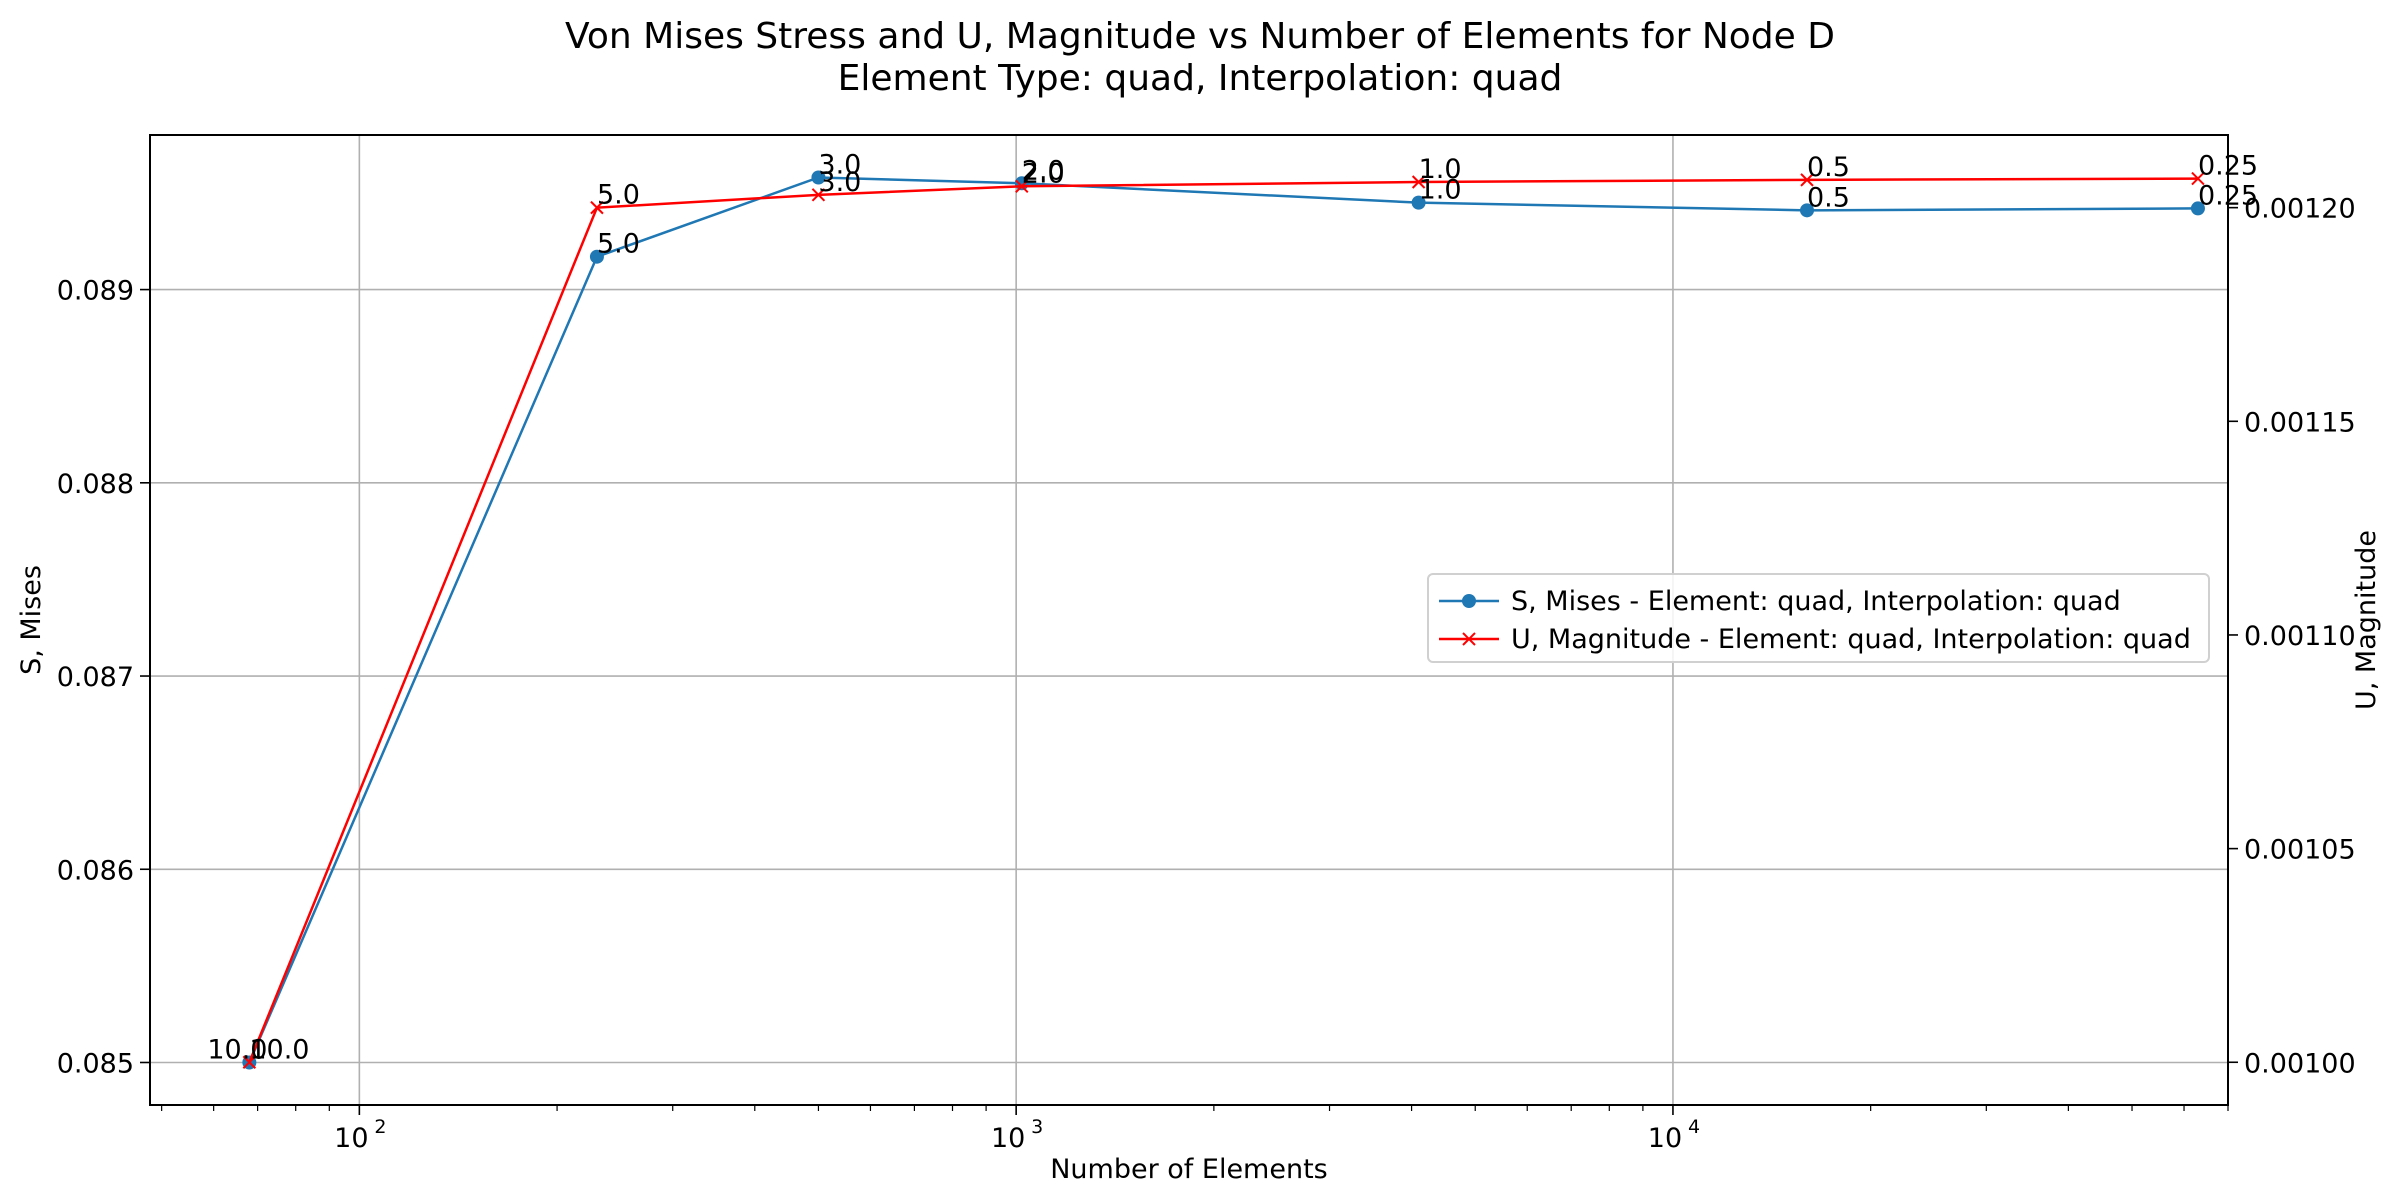 The image size is (2400, 1200). I want to click on y-tick-label-right: 0.00110, so click(2300, 636).